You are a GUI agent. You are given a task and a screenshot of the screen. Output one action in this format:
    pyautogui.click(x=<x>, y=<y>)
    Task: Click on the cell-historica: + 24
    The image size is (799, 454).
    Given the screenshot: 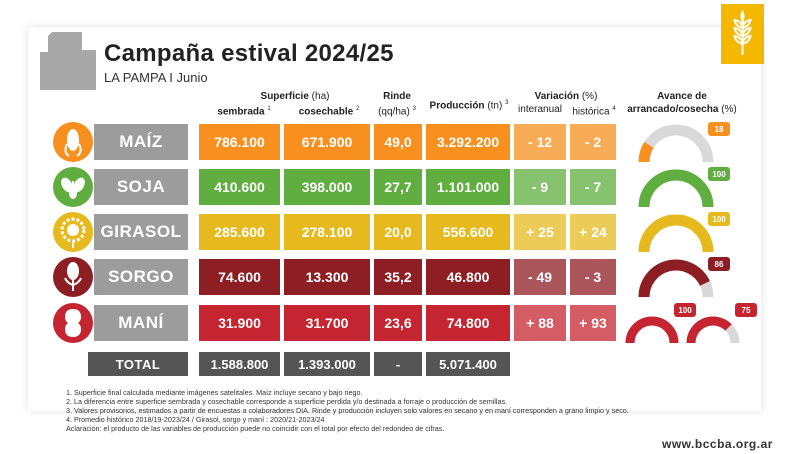 What is the action you would take?
    pyautogui.click(x=593, y=232)
    